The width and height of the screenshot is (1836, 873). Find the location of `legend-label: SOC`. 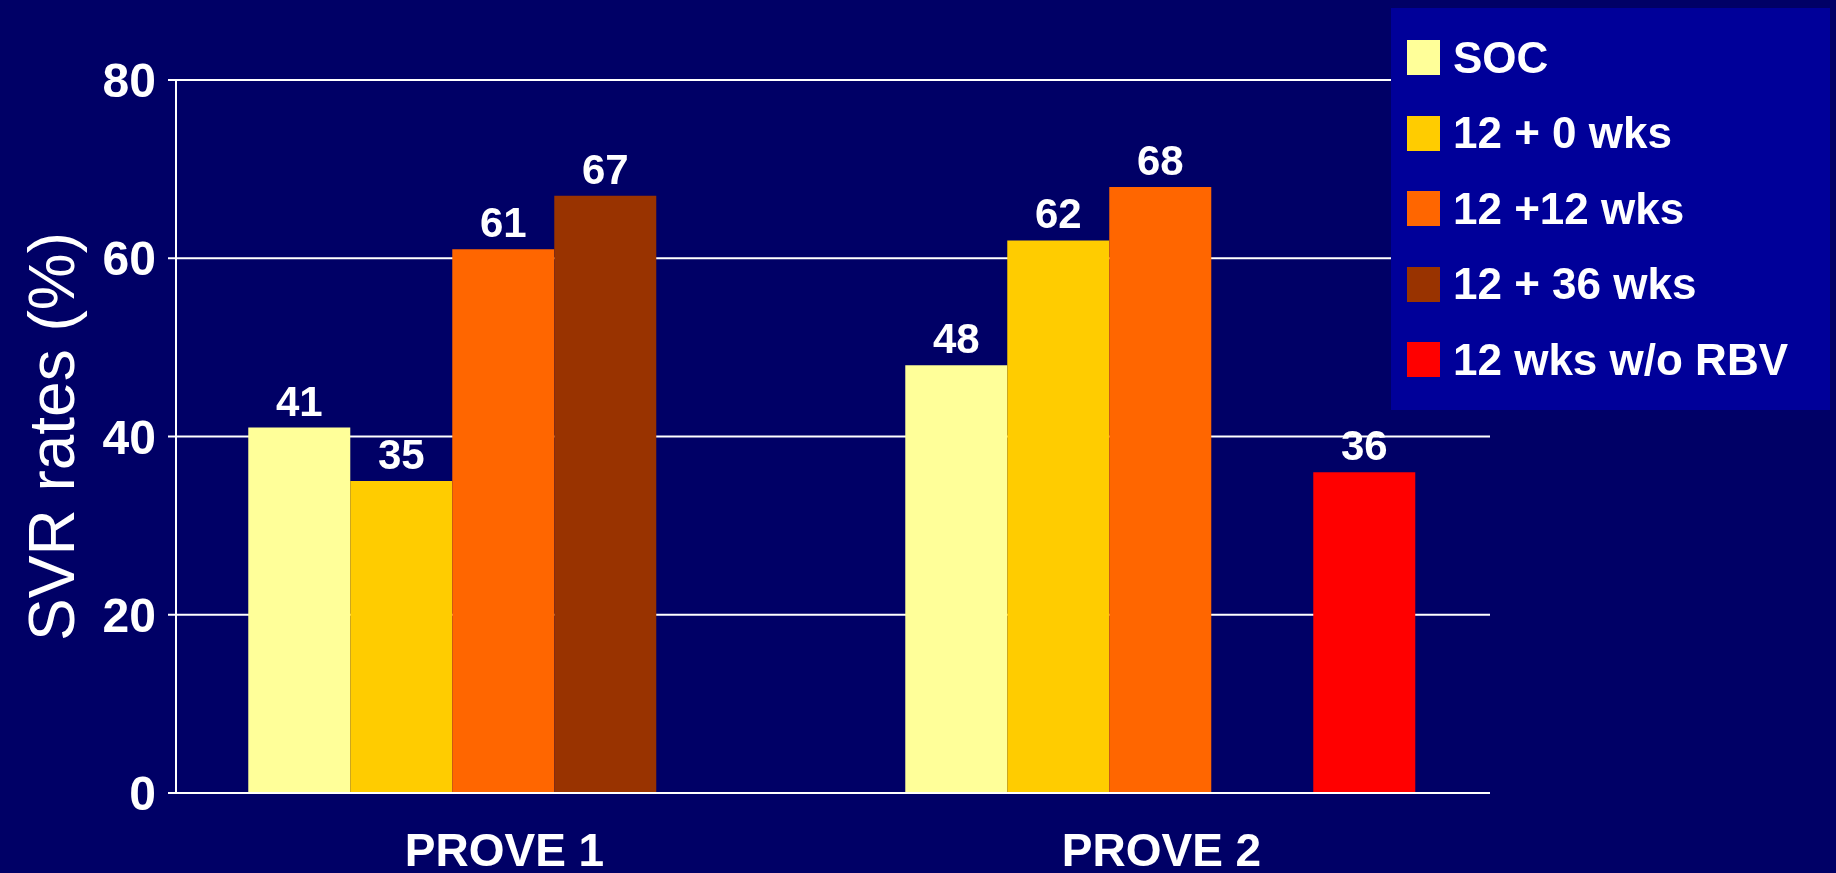

legend-label: SOC is located at coordinates (1501, 57).